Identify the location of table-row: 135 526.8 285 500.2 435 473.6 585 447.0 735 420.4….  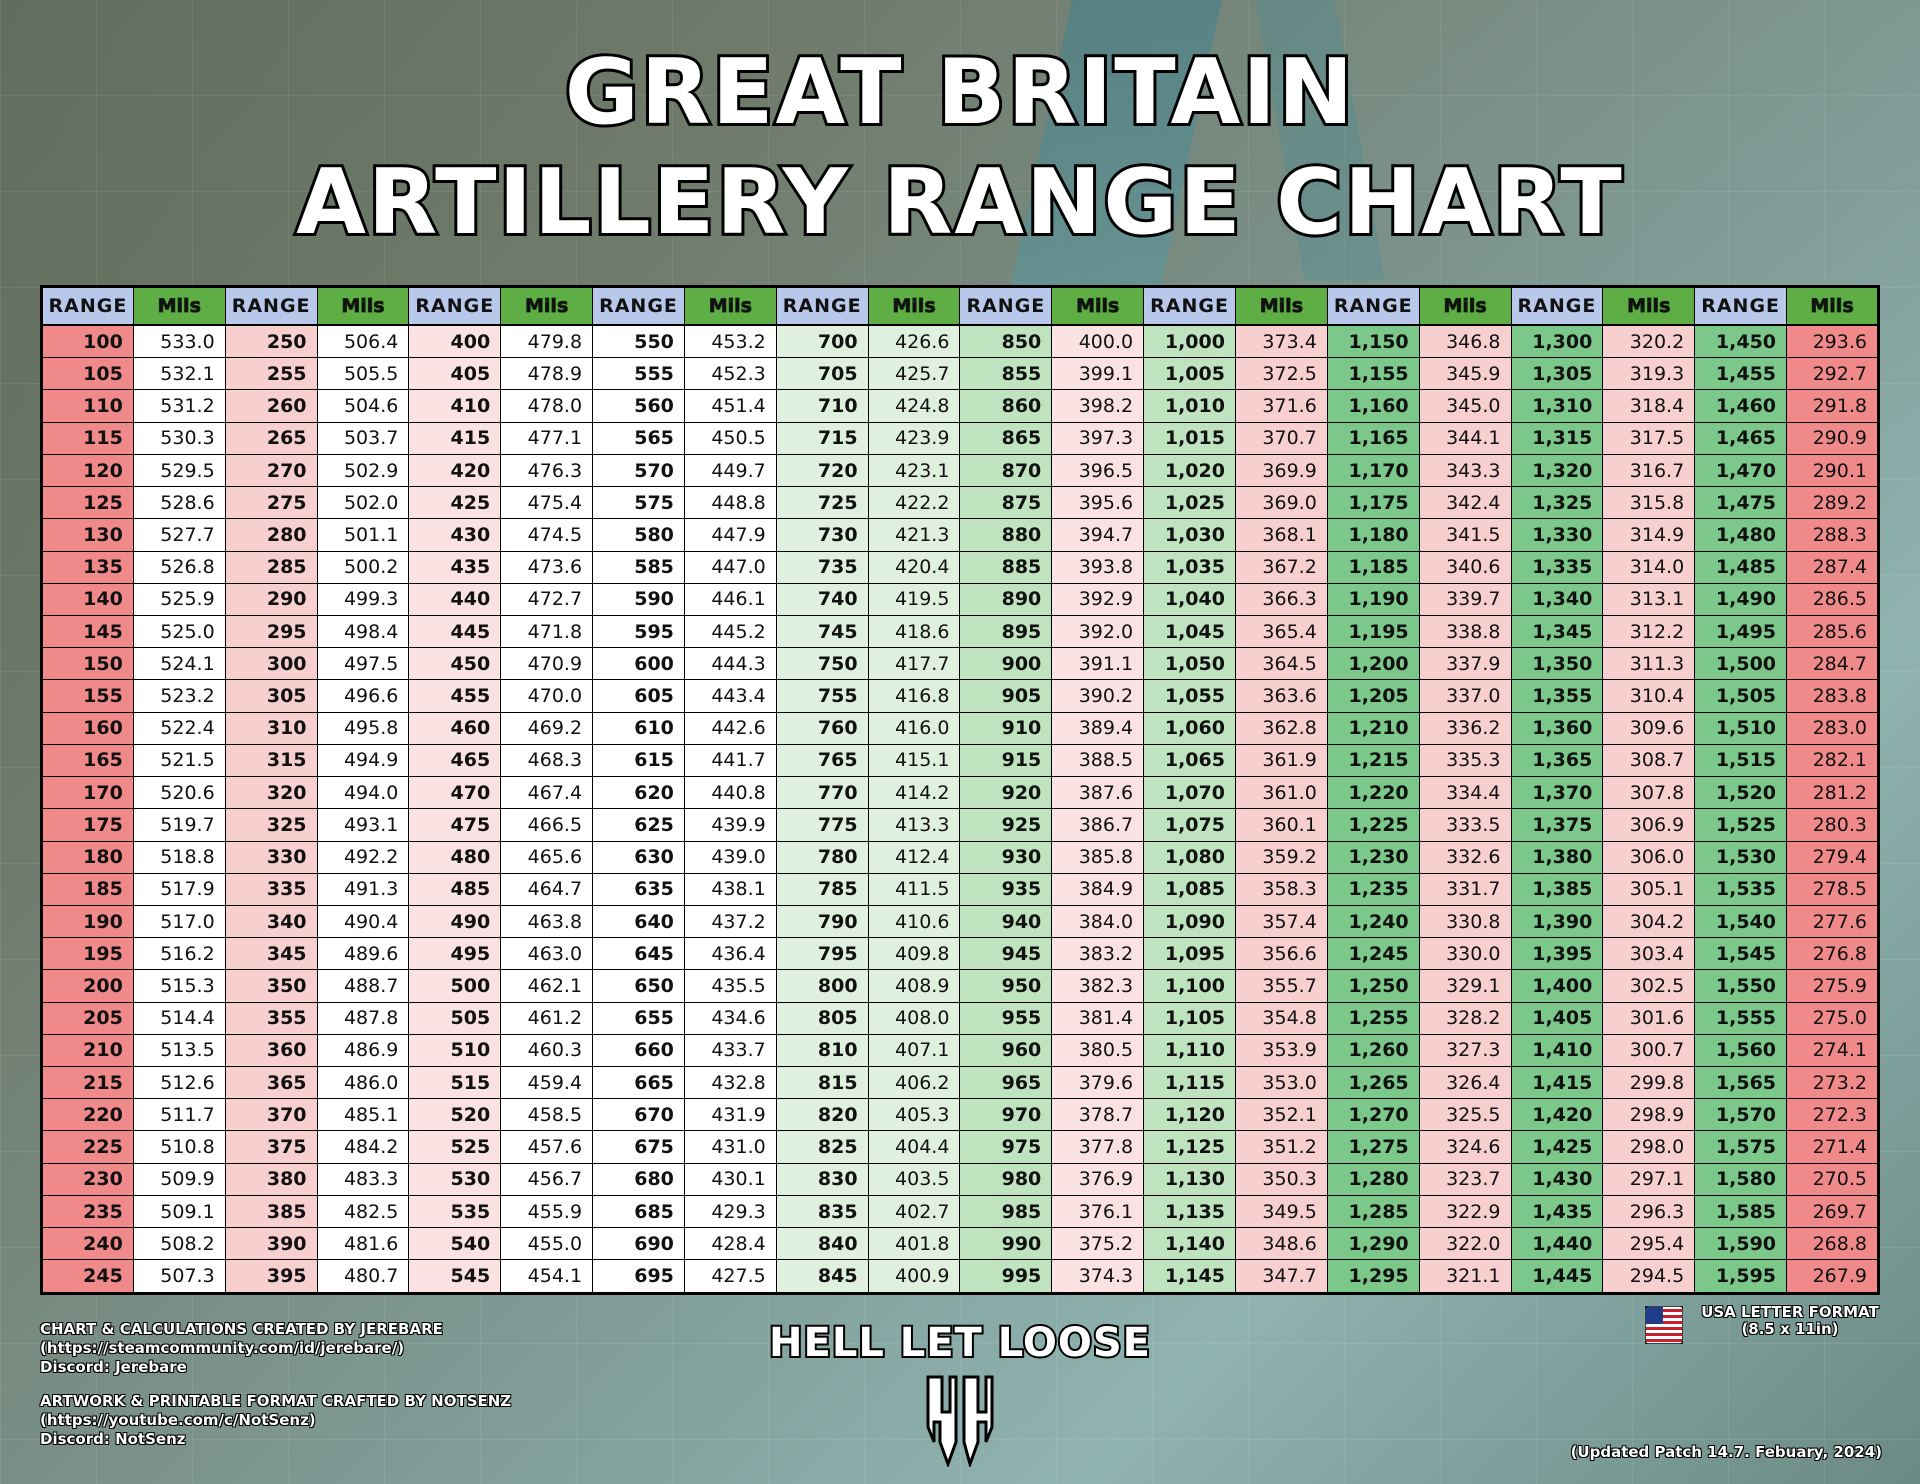
(960, 567).